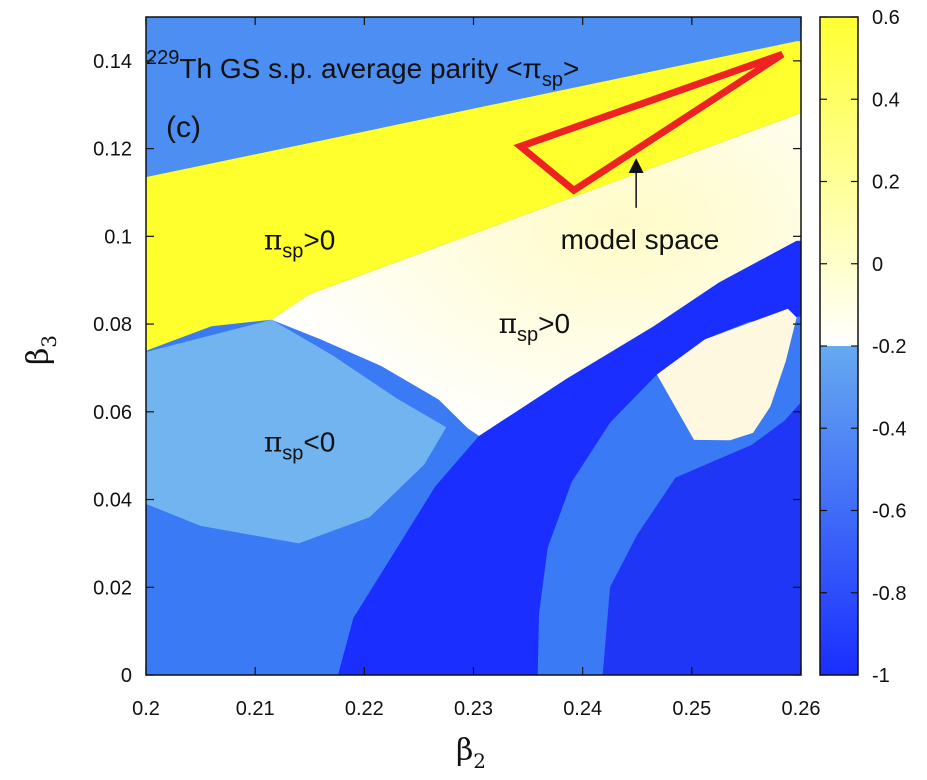 The height and width of the screenshot is (780, 927). What do you see at coordinates (534, 326) in the screenshot?
I see `region-label-middle-white-region: πsp>0` at bounding box center [534, 326].